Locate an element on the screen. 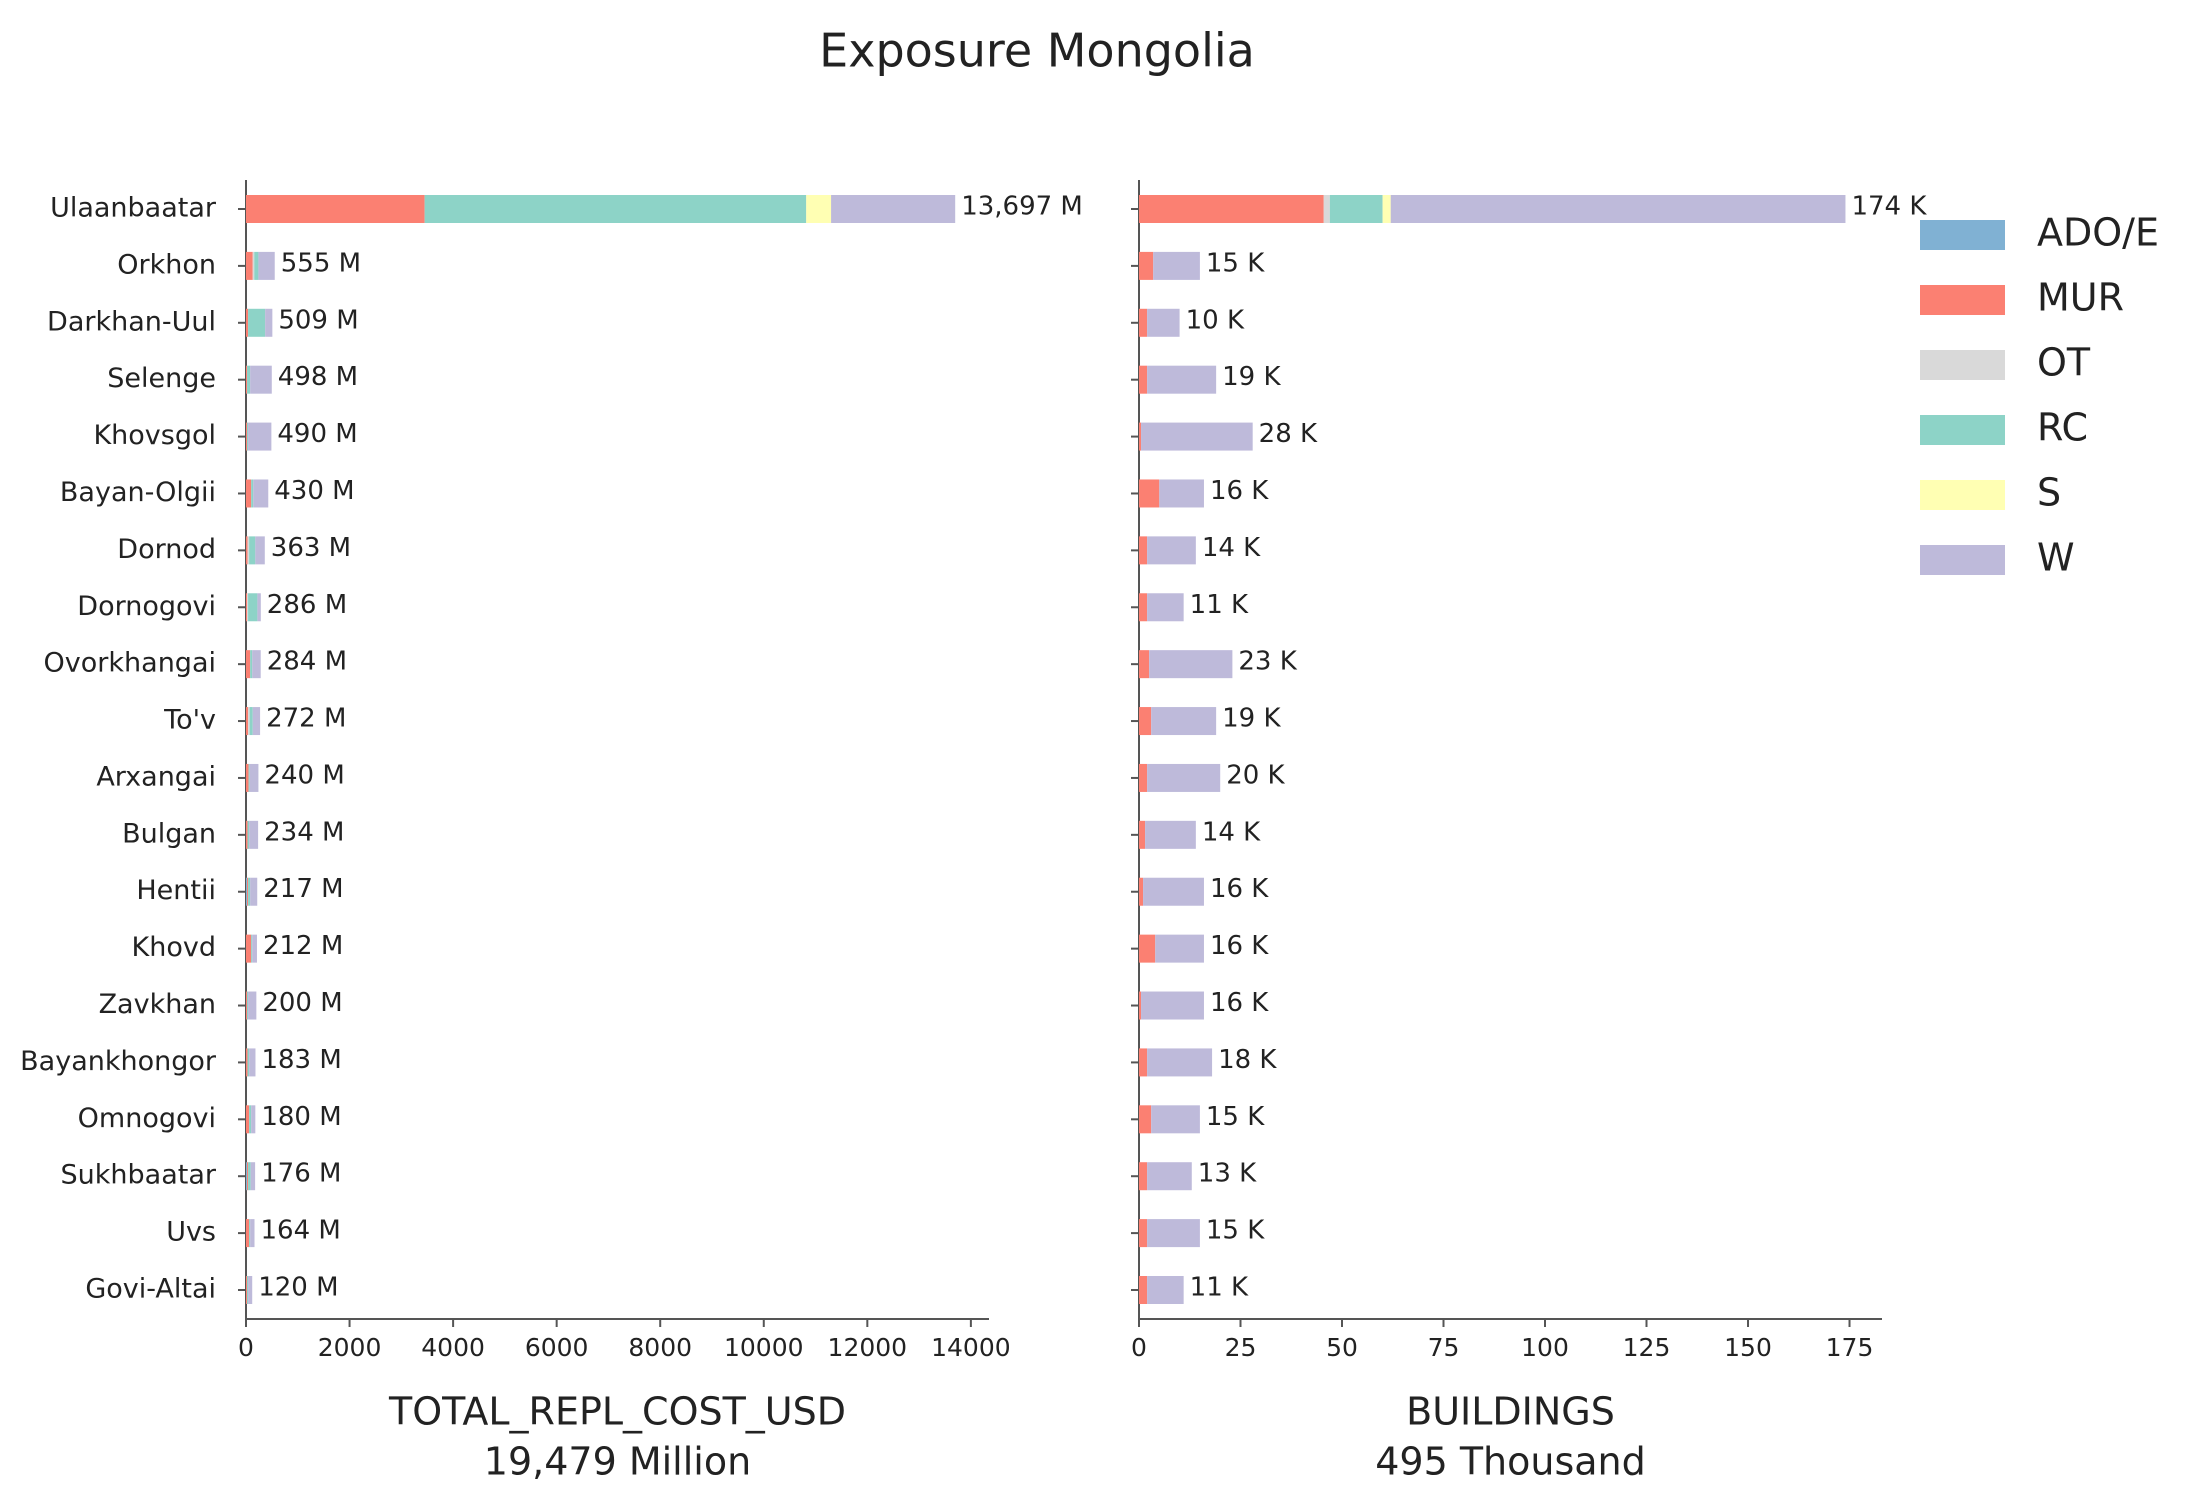 Image resolution: width=2207 pixels, height=1511 pixels. y-tick-label: Govi-Altai is located at coordinates (150, 1289).